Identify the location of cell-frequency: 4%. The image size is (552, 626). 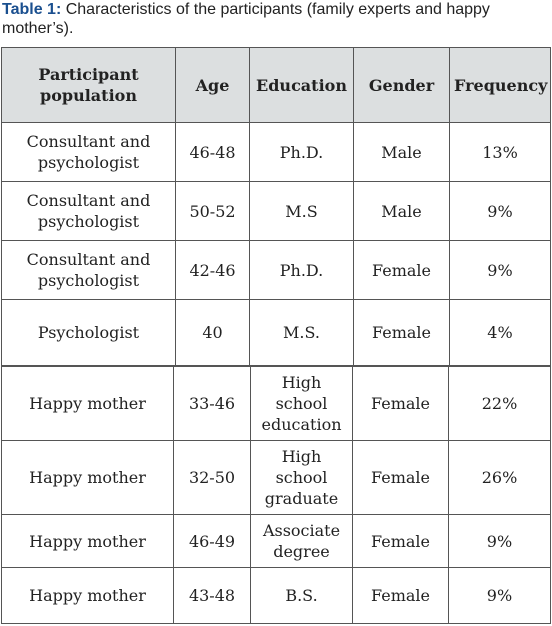
(500, 332).